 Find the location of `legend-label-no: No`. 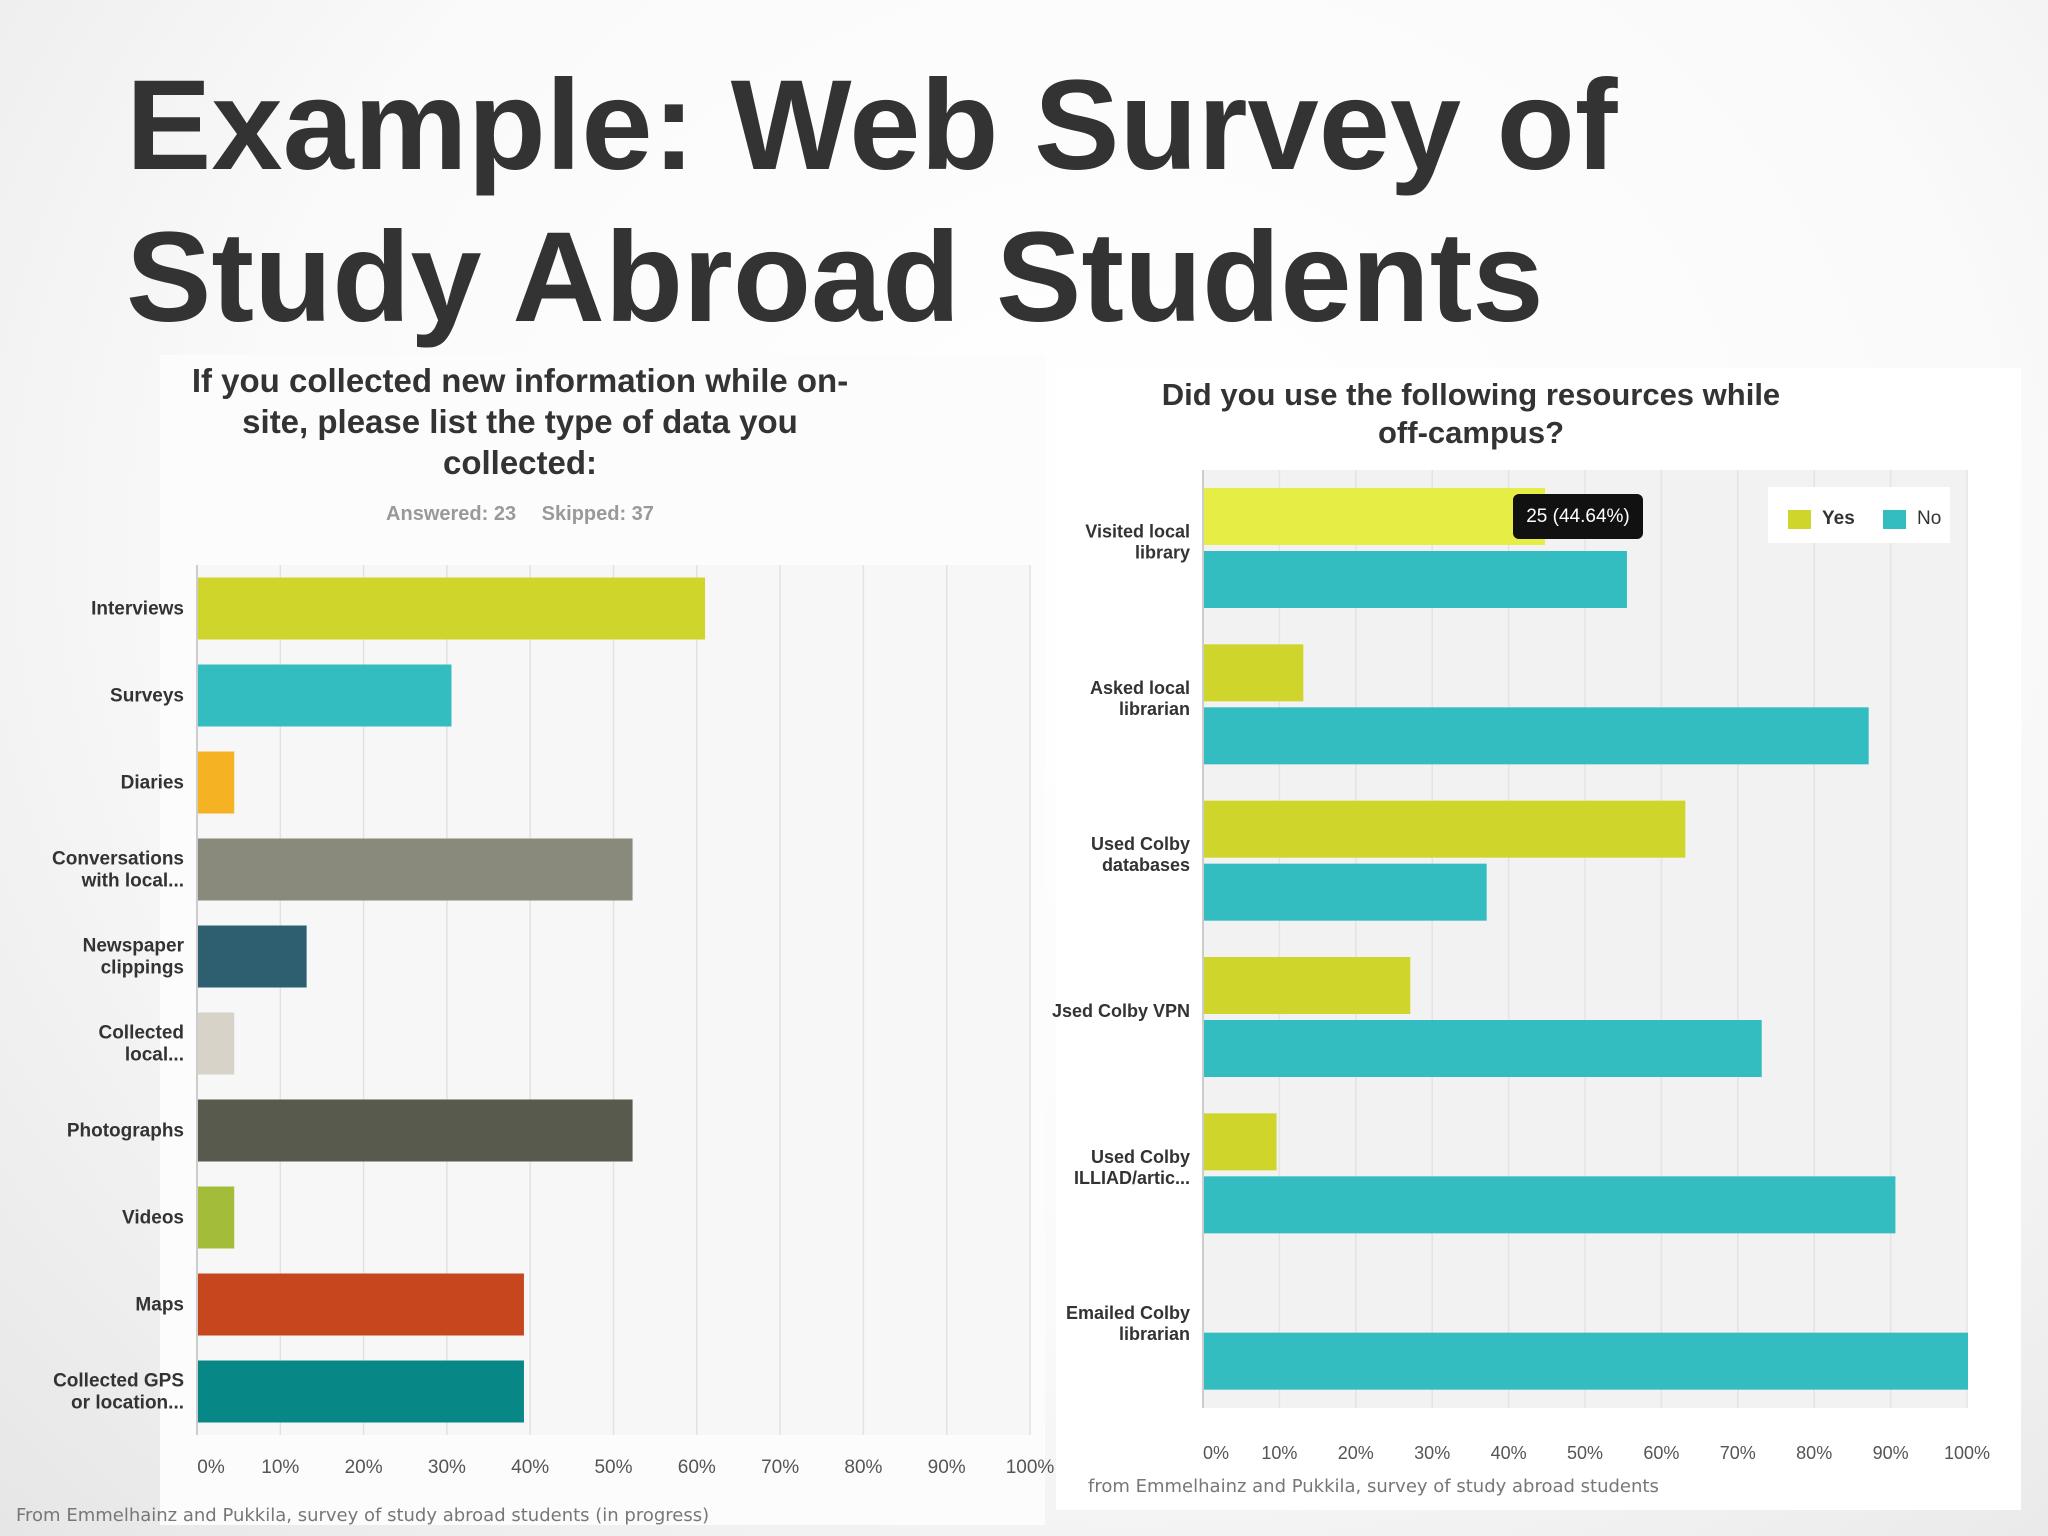

legend-label-no: No is located at coordinates (1929, 518).